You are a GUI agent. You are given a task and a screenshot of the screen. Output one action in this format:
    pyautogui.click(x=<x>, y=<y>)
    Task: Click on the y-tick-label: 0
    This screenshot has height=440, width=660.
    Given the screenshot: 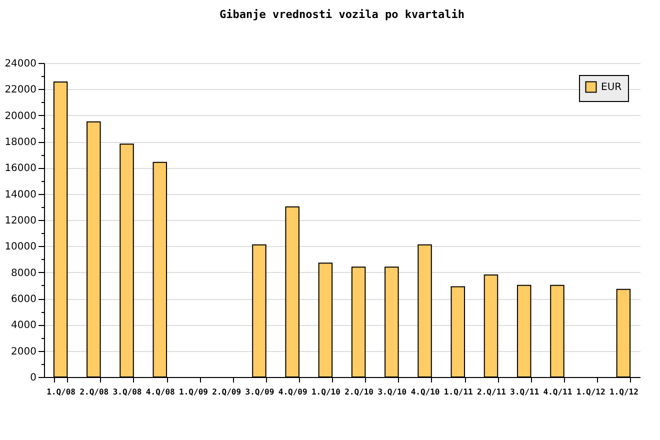 What is the action you would take?
    pyautogui.click(x=33, y=378)
    